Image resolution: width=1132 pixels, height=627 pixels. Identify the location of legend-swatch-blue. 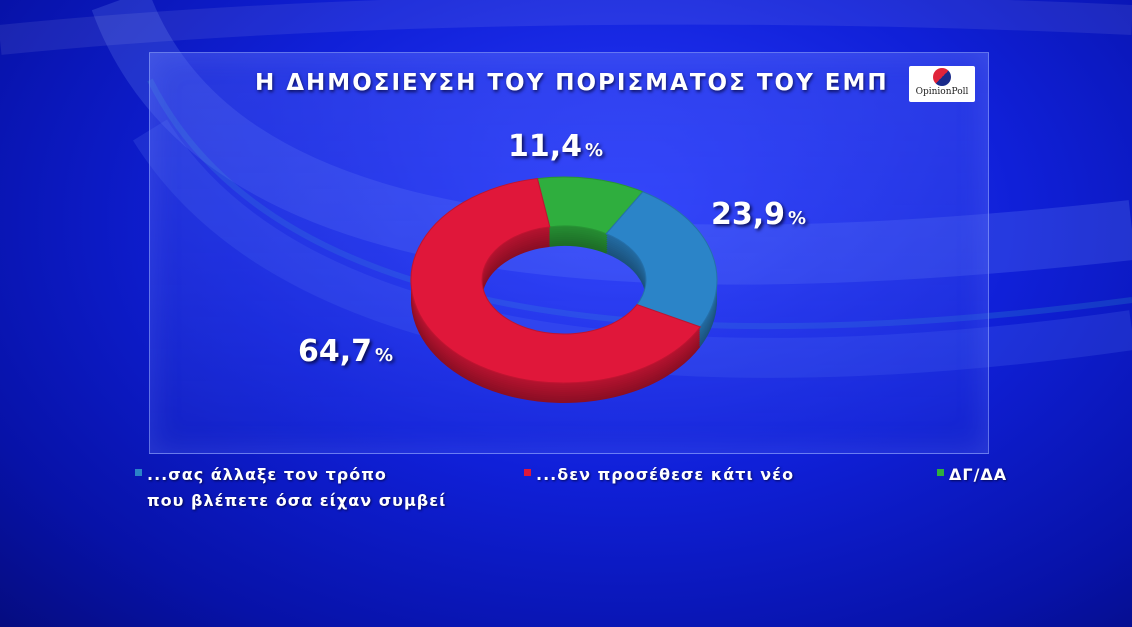
(138, 472).